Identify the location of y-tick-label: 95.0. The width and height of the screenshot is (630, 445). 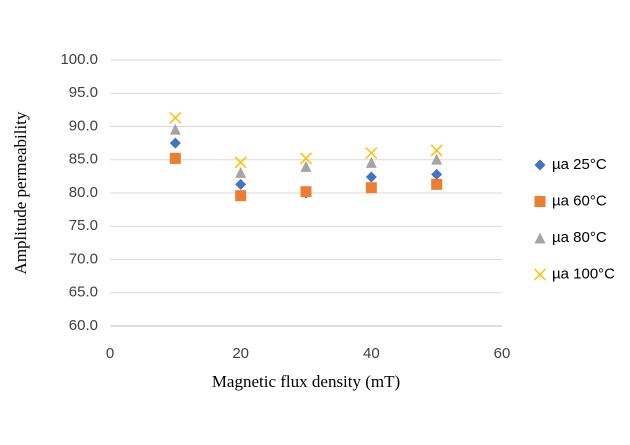
(83, 92).